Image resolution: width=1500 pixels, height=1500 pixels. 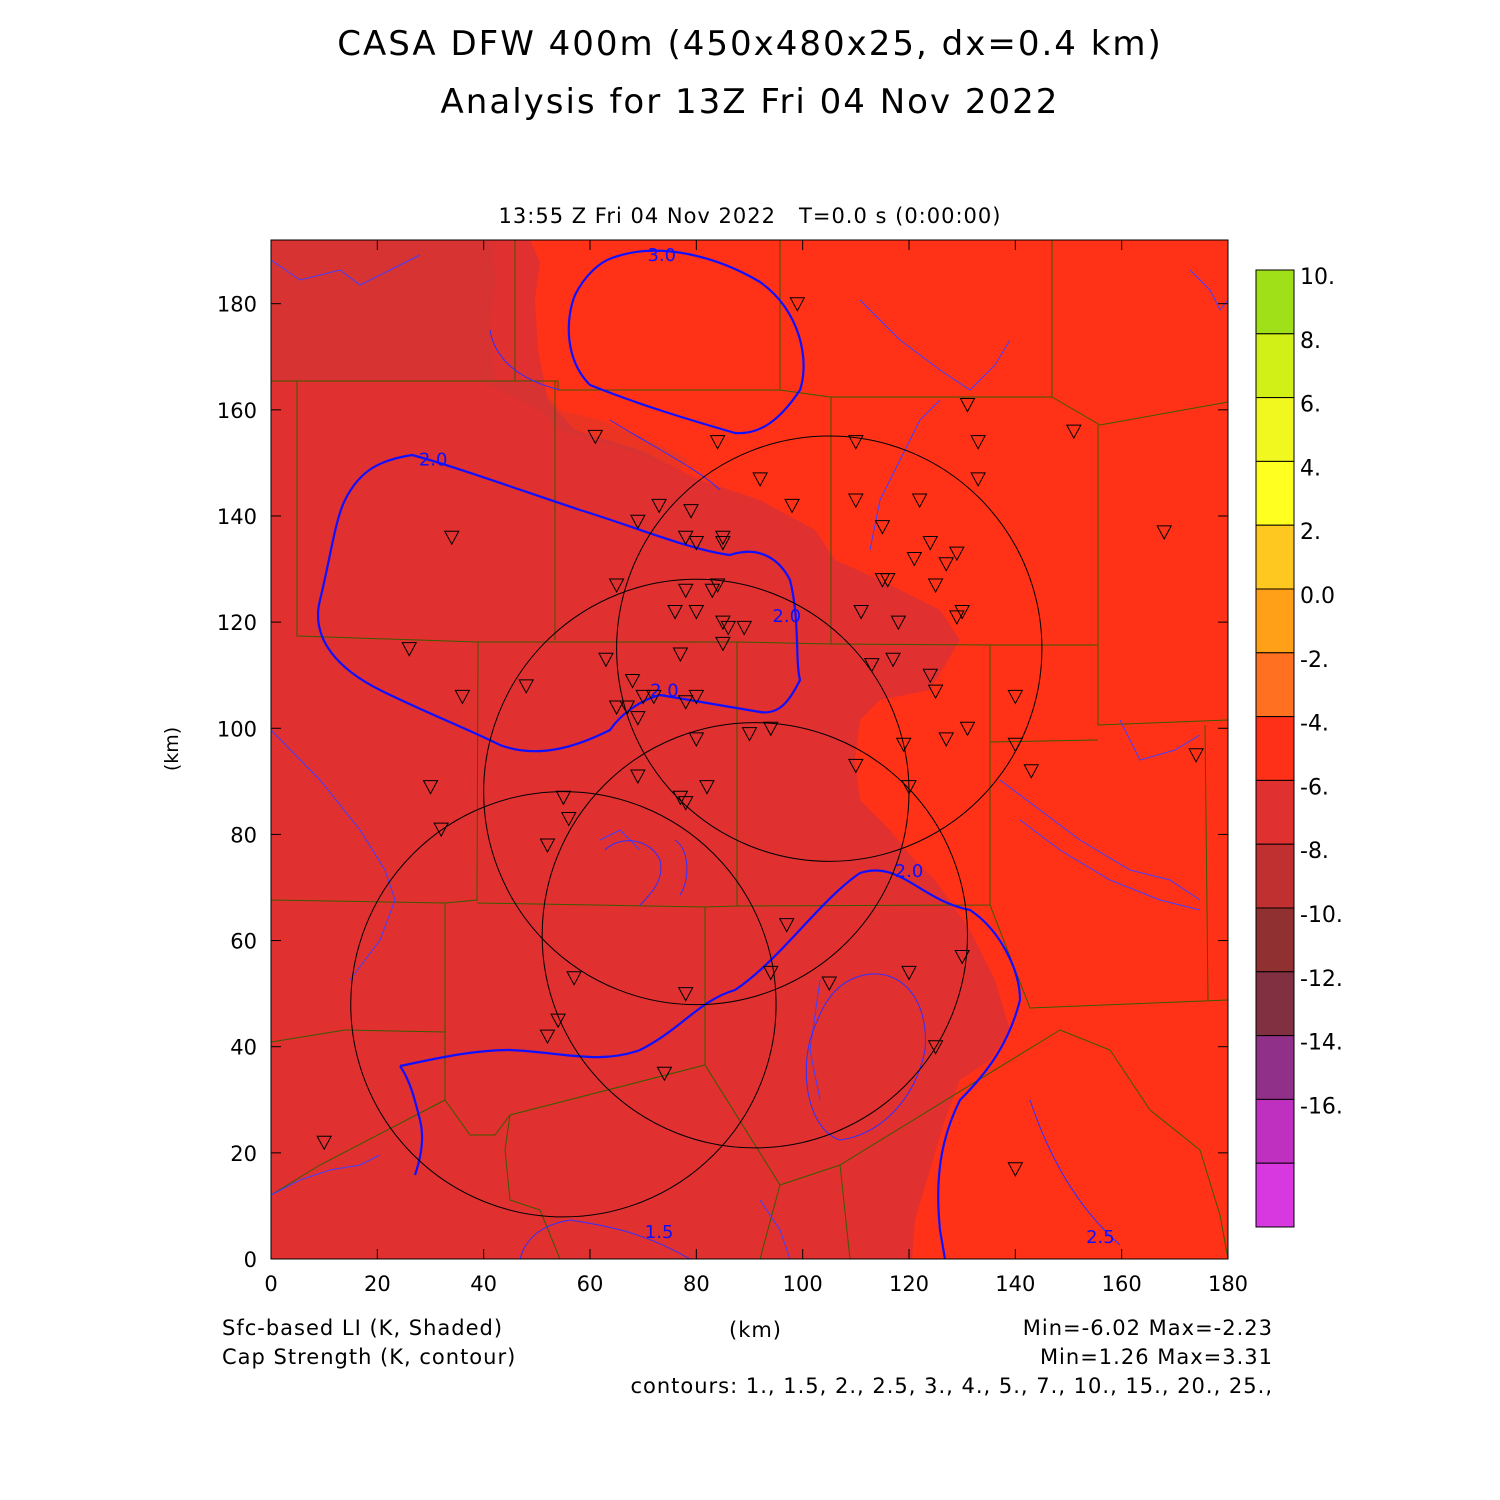 What do you see at coordinates (377, 1284) in the screenshot?
I see `x-tick-label: 20` at bounding box center [377, 1284].